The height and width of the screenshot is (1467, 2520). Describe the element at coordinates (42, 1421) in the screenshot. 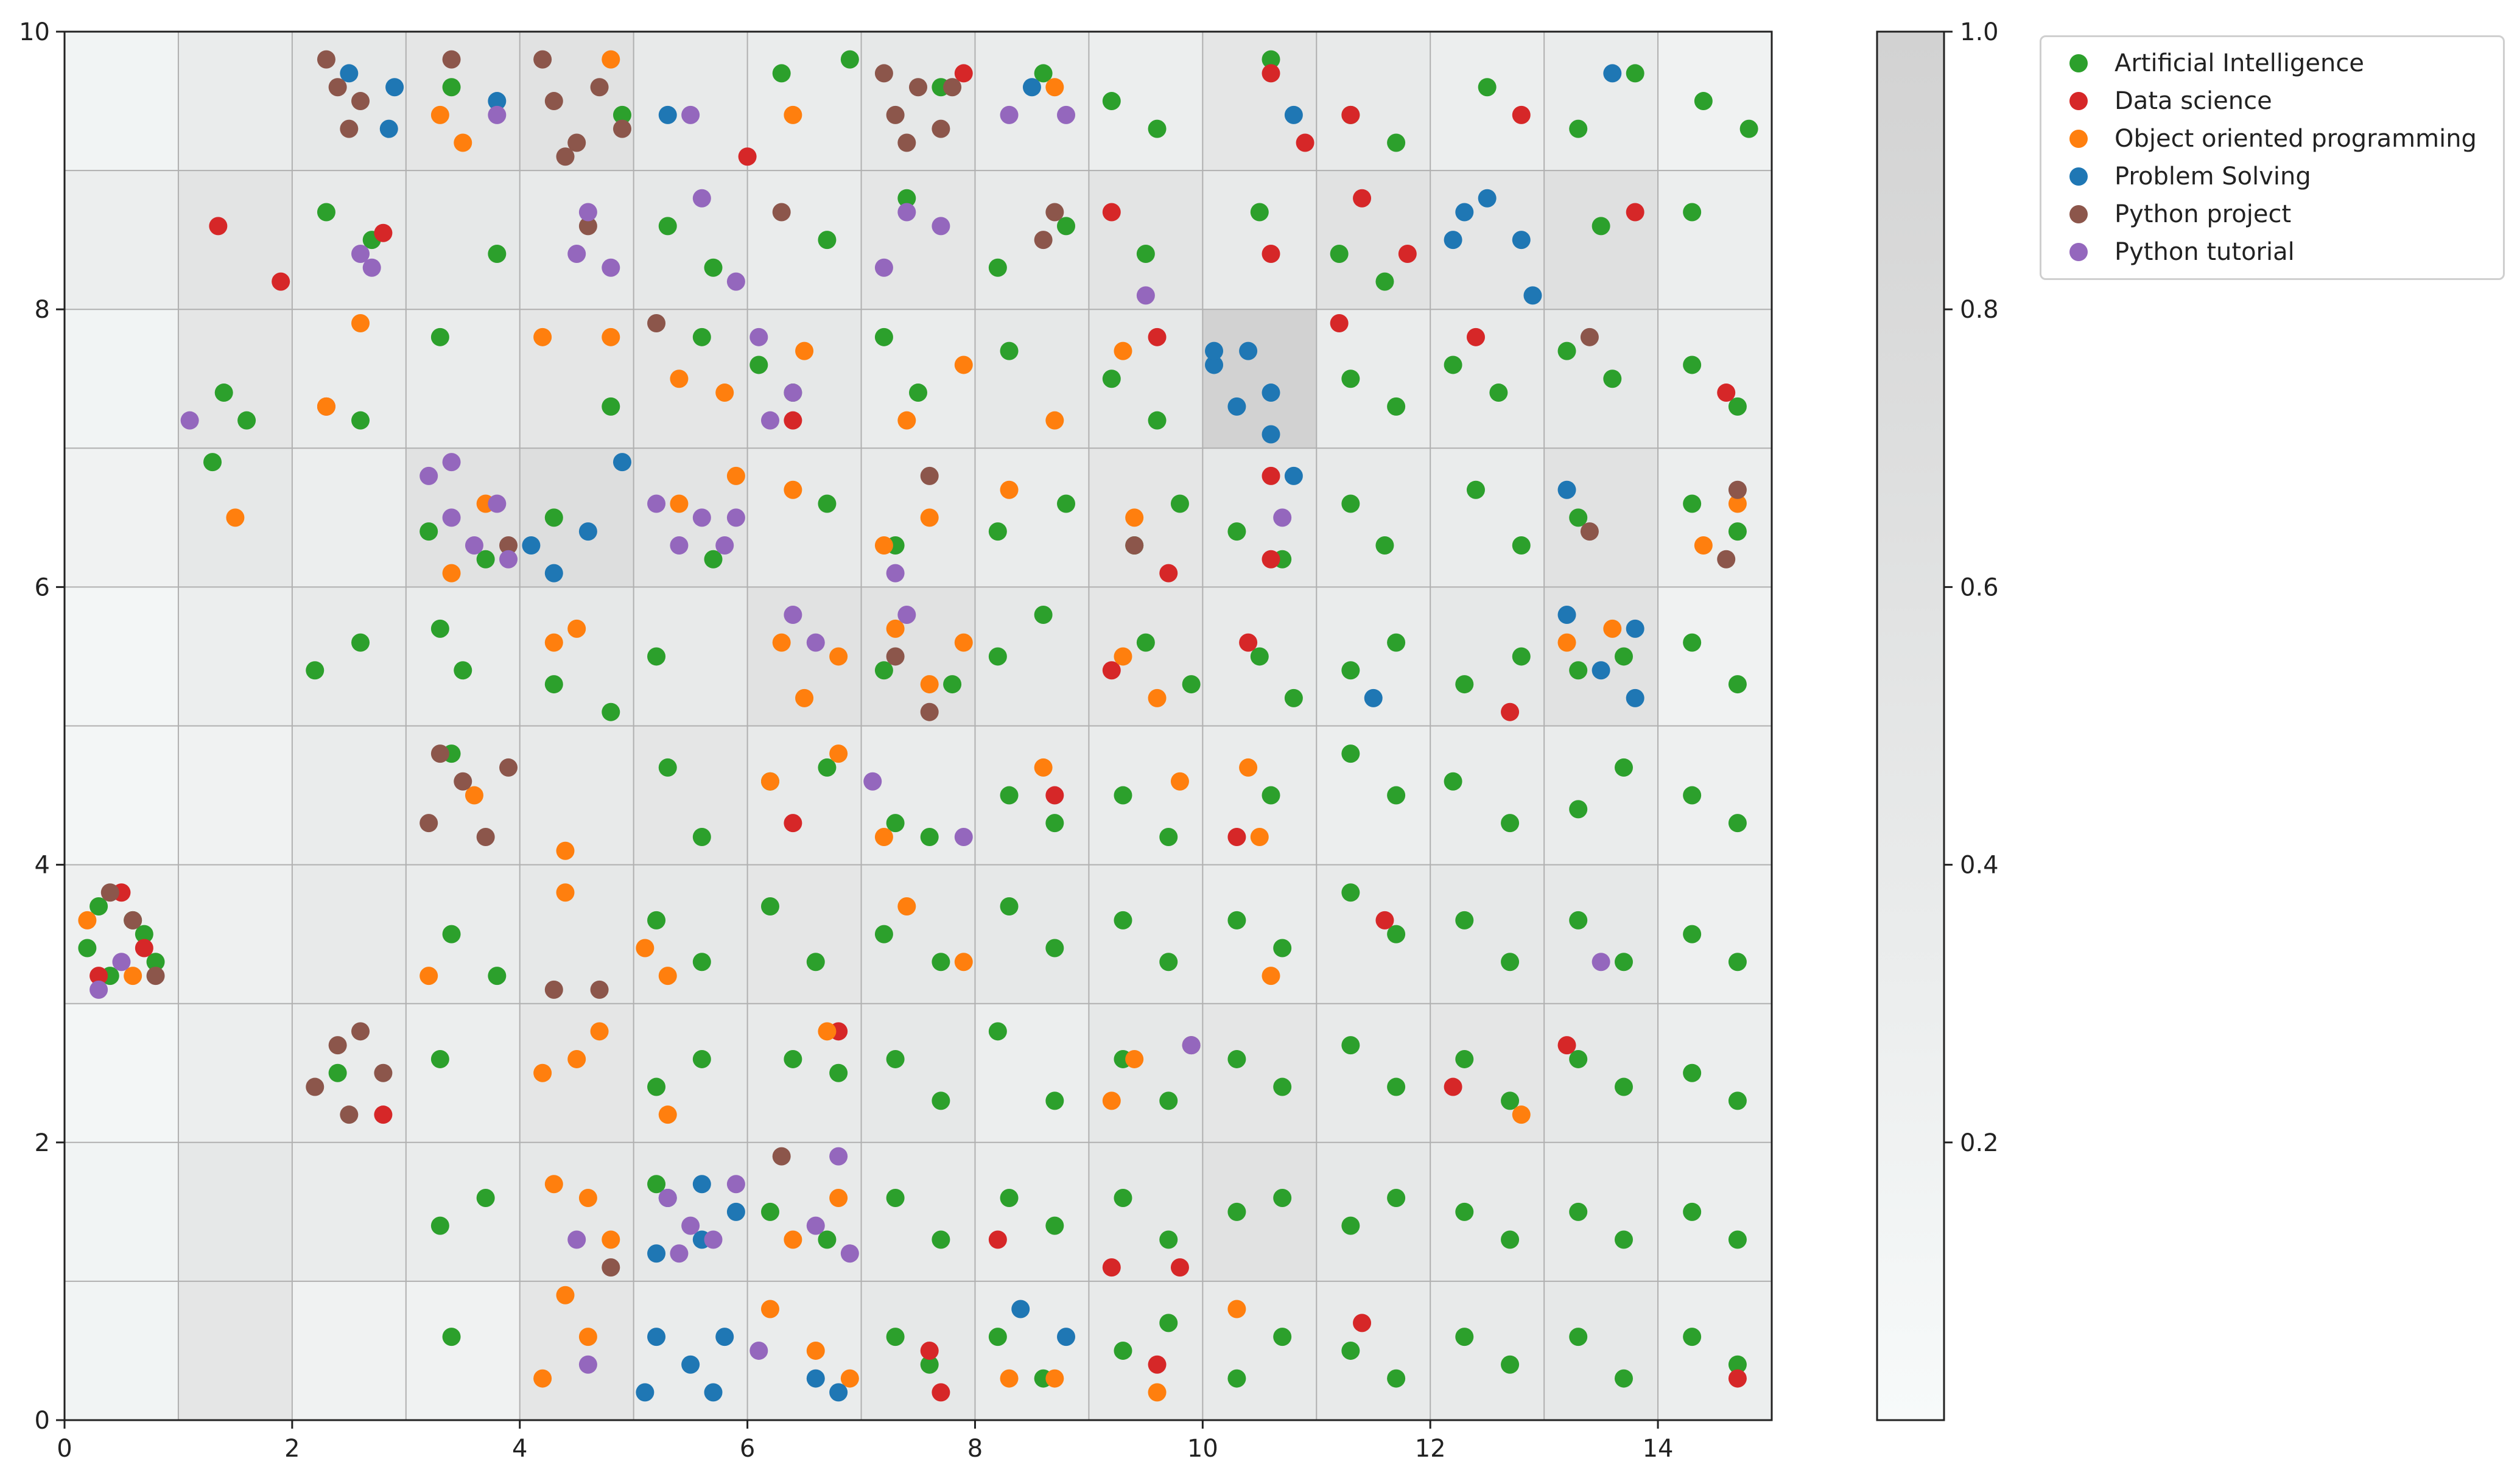

I see `y-tick-label: 0` at that location.